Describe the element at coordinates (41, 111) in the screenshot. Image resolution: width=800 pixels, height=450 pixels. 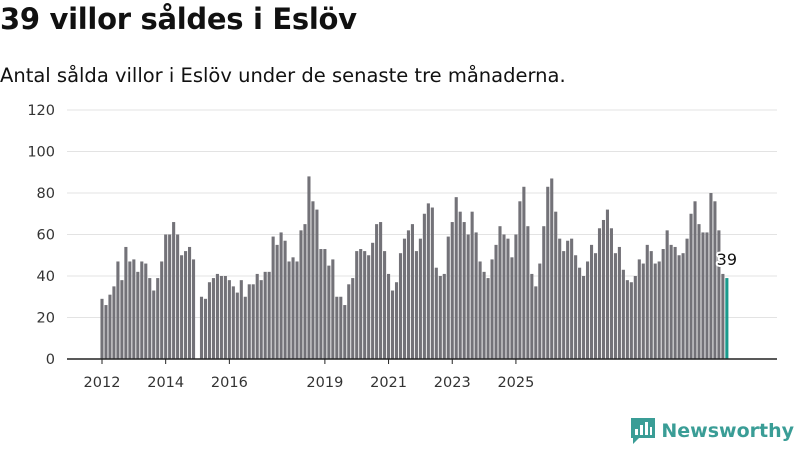
I see `y-tick-label: 120` at that location.